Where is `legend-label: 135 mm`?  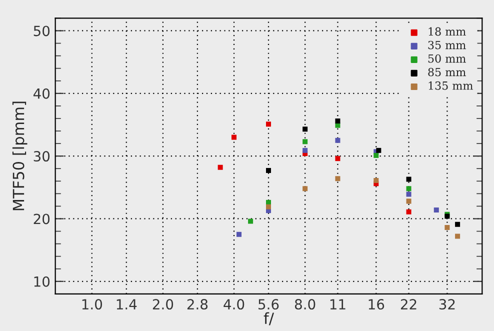
legend-label: 135 mm is located at coordinates (450, 85).